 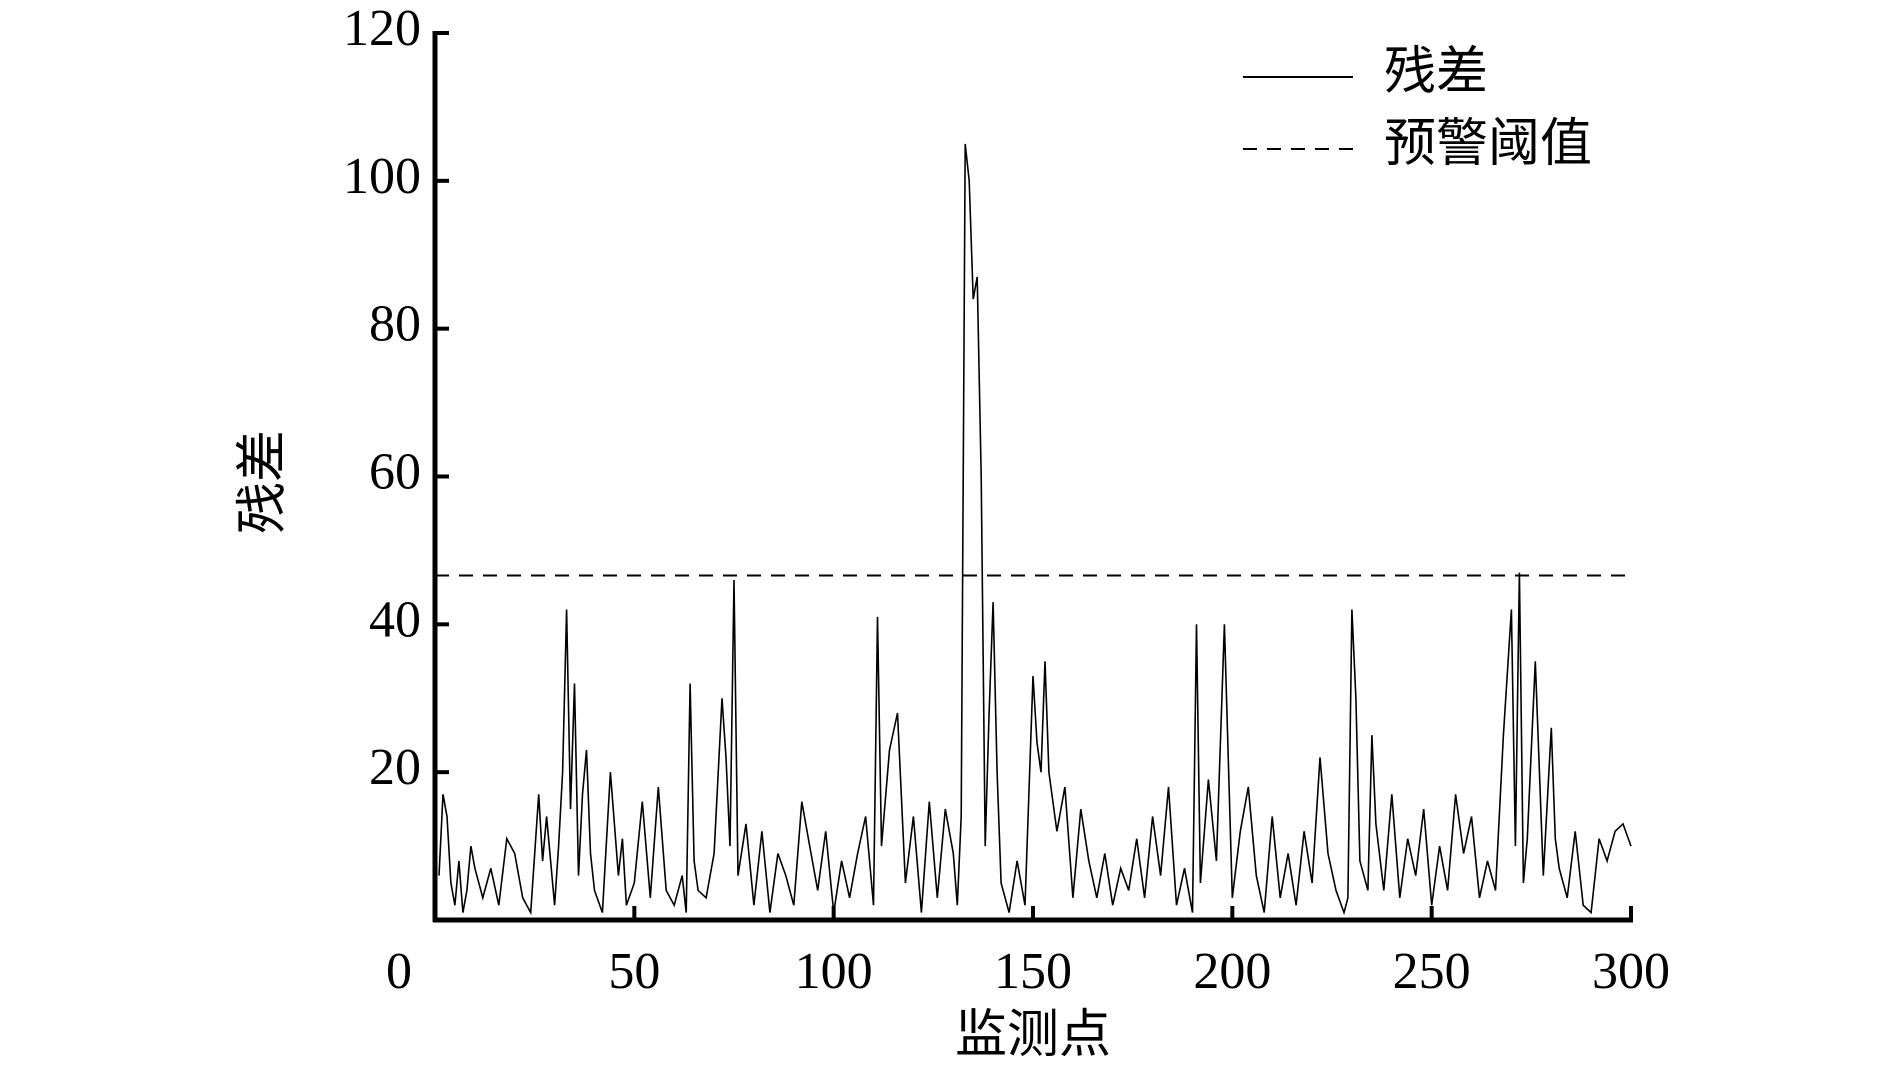 I want to click on y-tick-label: 20, so click(x=395, y=767).